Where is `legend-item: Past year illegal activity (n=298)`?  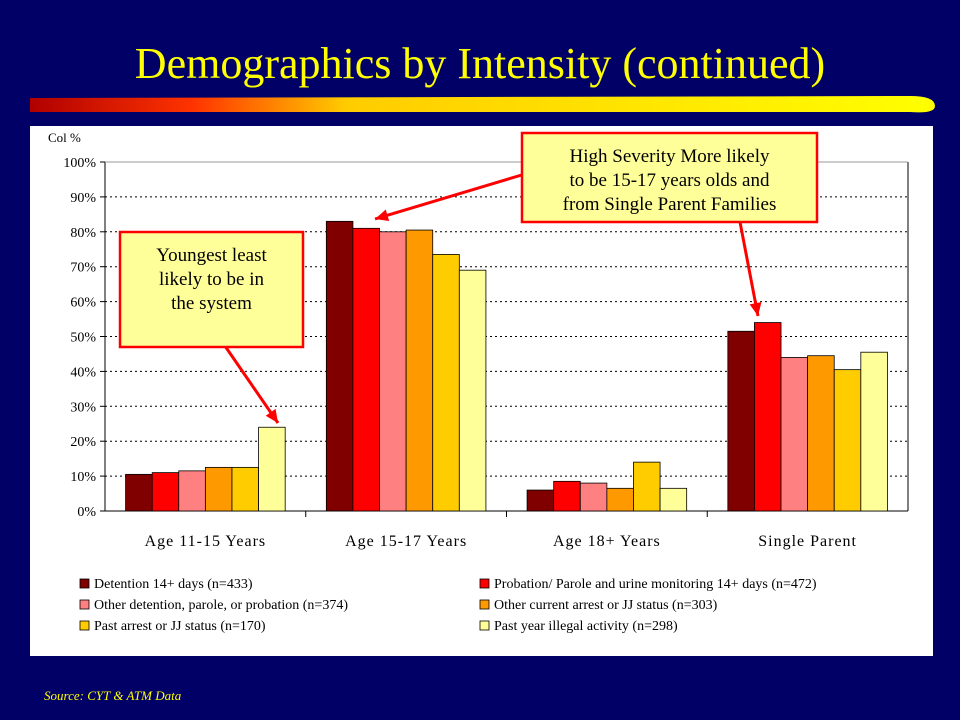 legend-item: Past year illegal activity (n=298) is located at coordinates (578, 626).